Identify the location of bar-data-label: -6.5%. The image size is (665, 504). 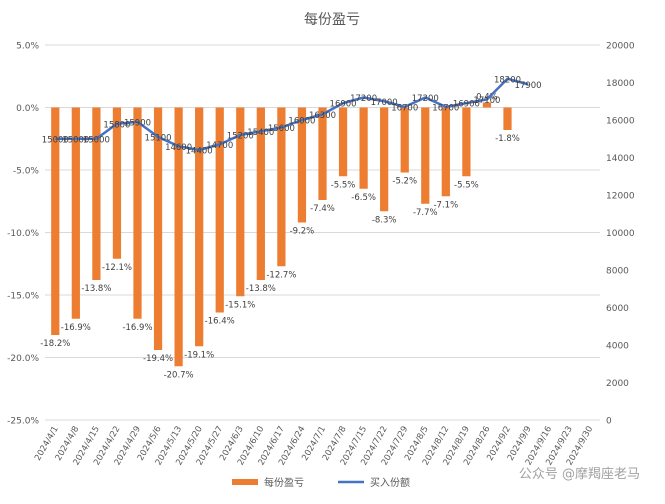
(363, 198).